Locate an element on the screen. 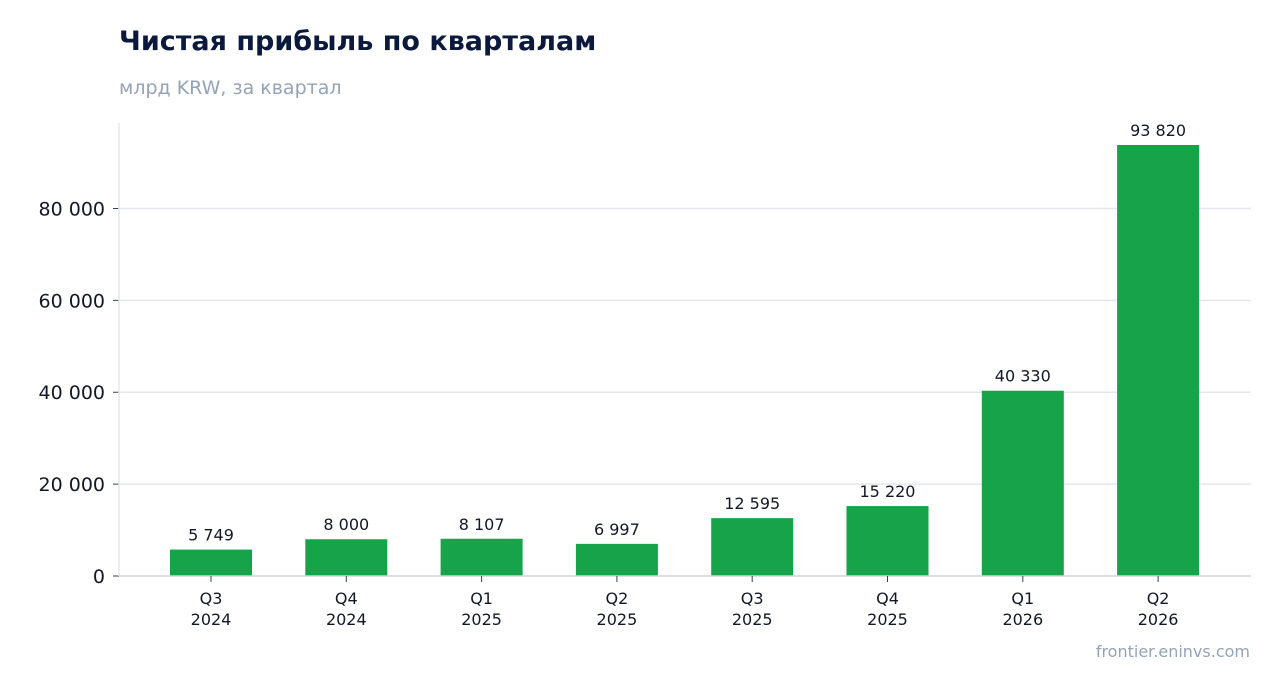 The image size is (1281, 693). data-label: 15 220 is located at coordinates (888, 491).